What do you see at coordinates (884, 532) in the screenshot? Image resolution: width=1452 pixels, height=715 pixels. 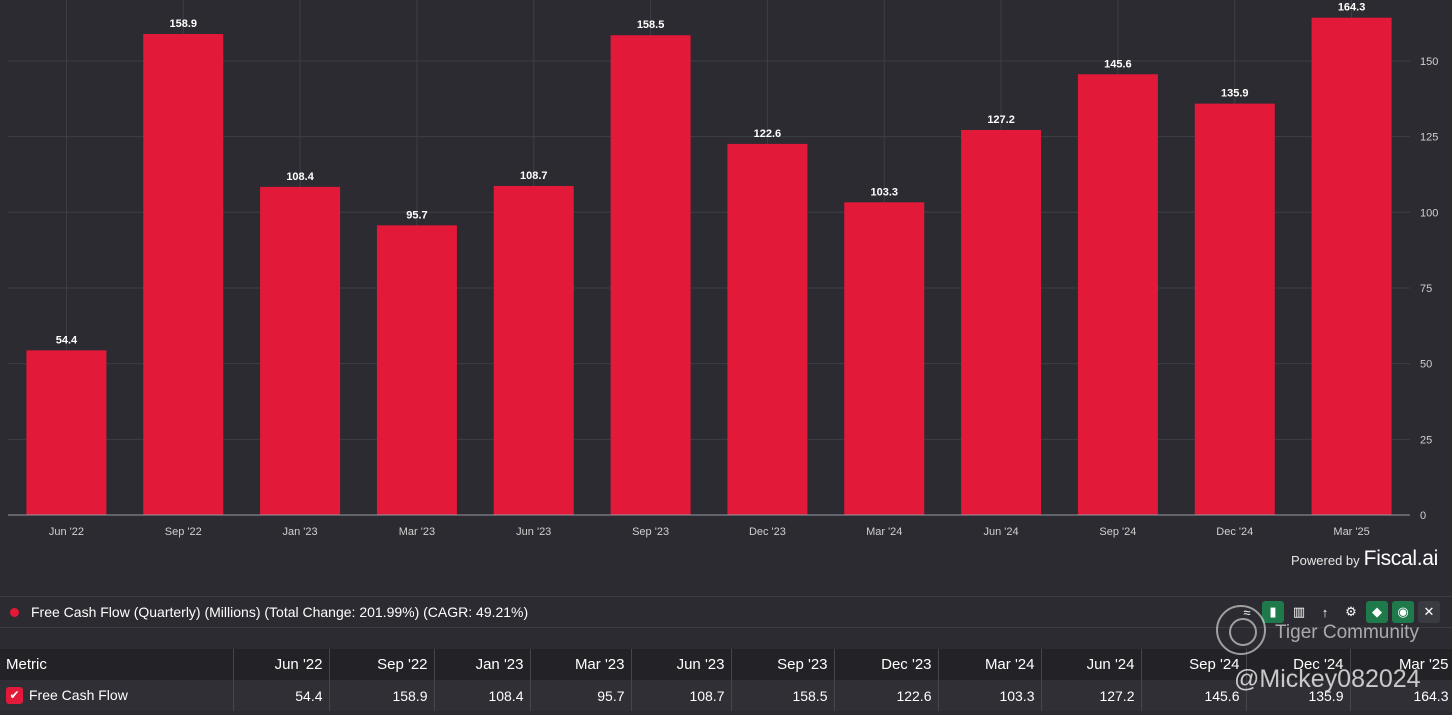 I see `x-tick-label: Mar '24` at bounding box center [884, 532].